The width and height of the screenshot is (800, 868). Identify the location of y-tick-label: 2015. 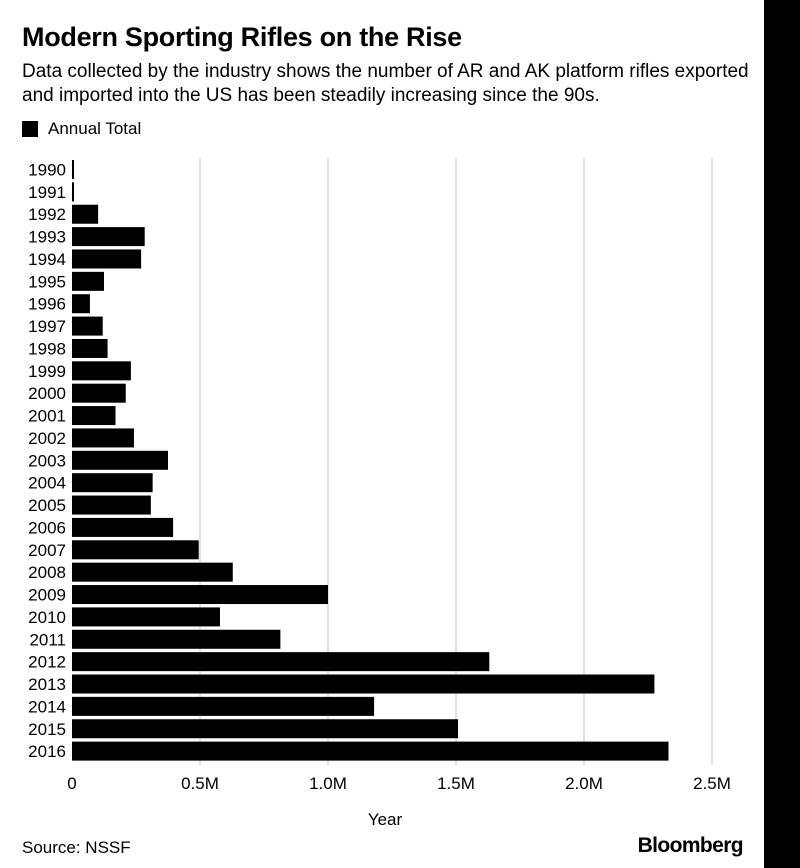
(47, 729).